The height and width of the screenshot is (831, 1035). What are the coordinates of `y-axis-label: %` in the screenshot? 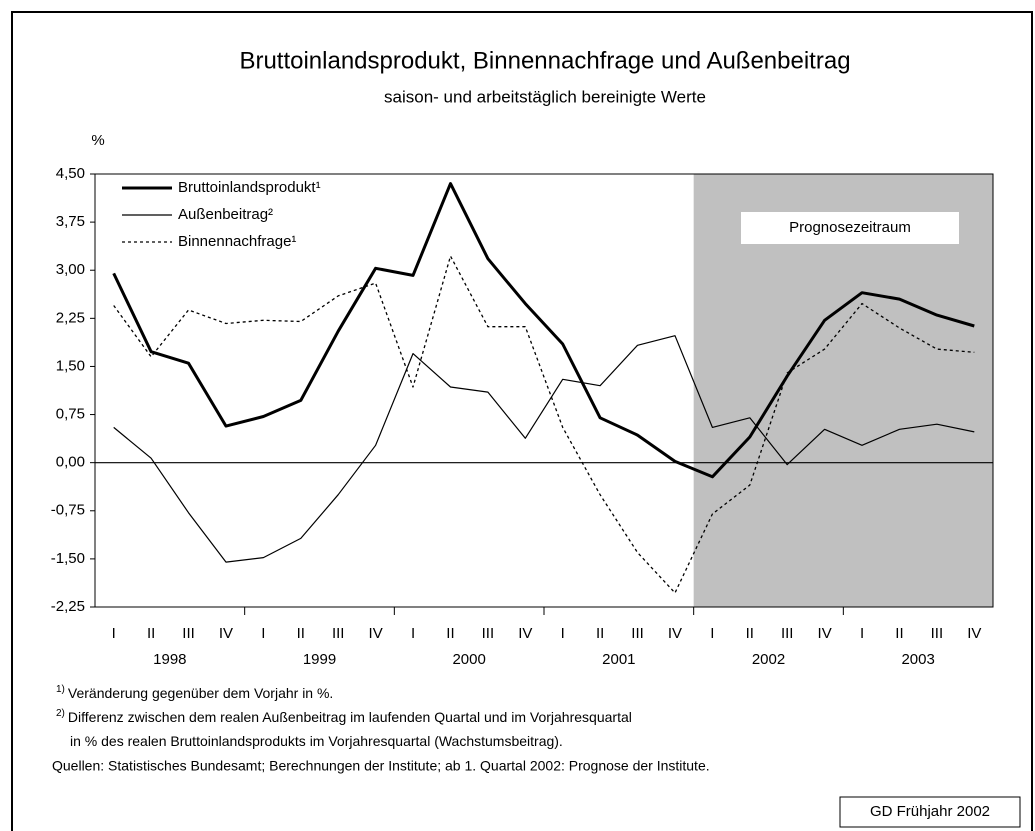 It's located at (97, 140).